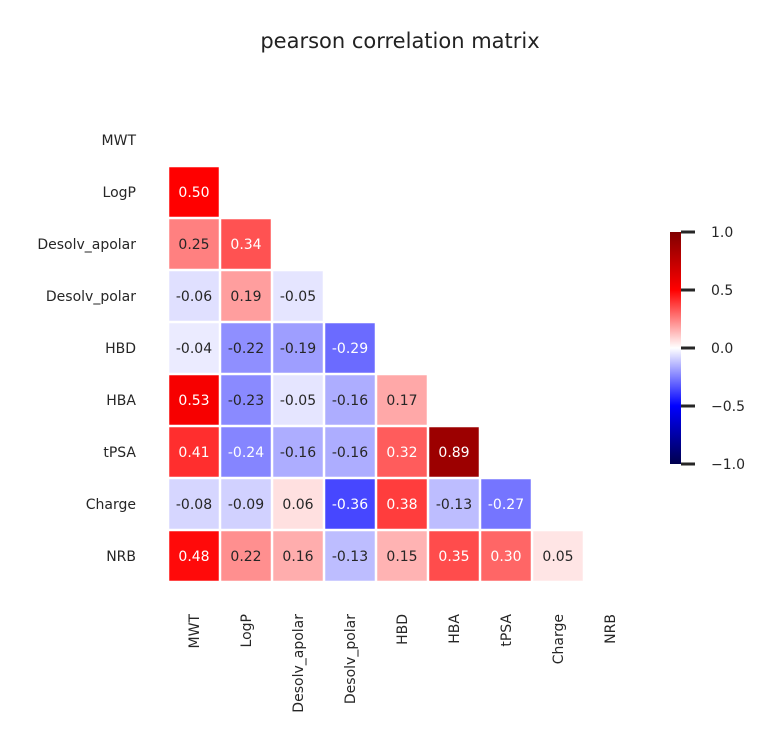  Describe the element at coordinates (247, 630) in the screenshot. I see `column-label: LogP` at that location.